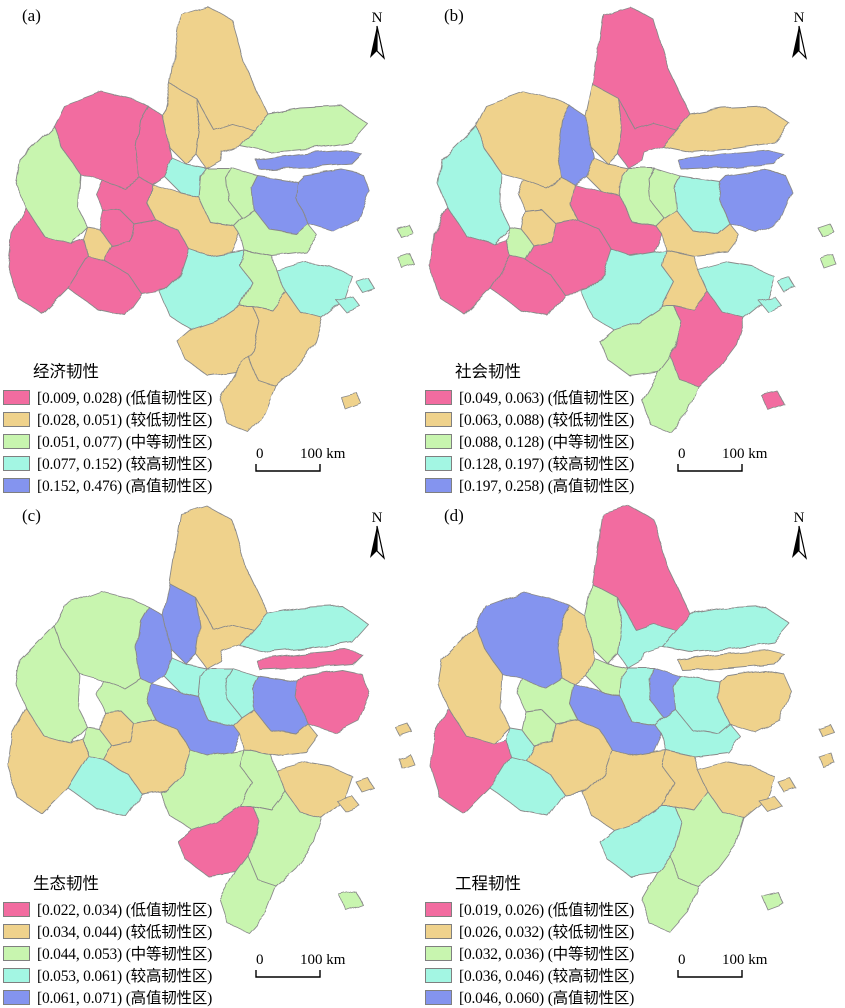 The width and height of the screenshot is (845, 1008). What do you see at coordinates (125, 910) in the screenshot?
I see `legend-item-label: [0.022, 0.034) (低值韧性区)` at bounding box center [125, 910].